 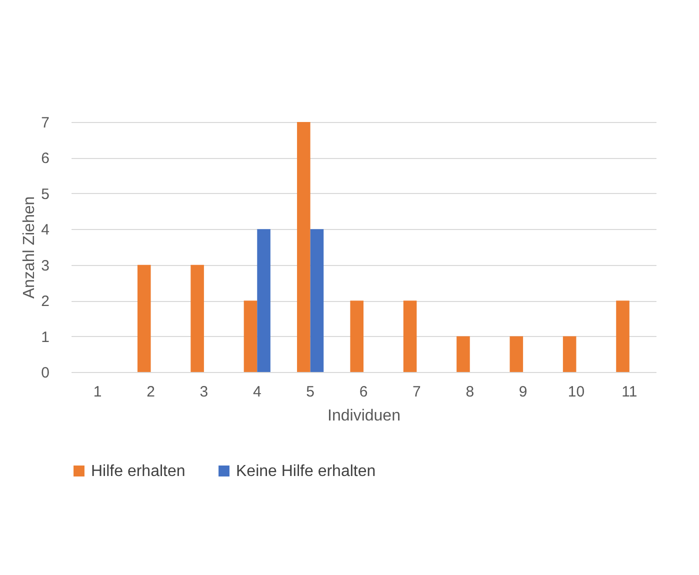 I want to click on y-axis-title: Anzahl Ziehen, so click(x=29, y=247).